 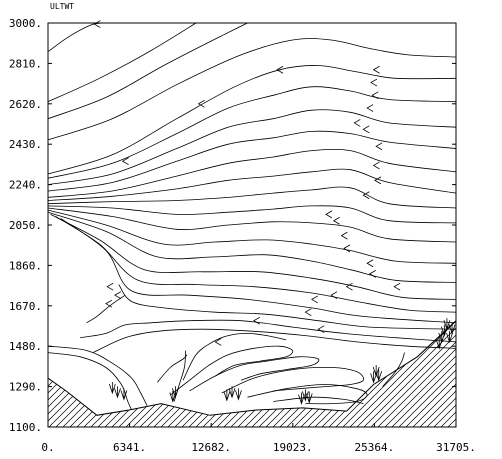 I want to click on cusp-marks-group, so click(x=282, y=361).